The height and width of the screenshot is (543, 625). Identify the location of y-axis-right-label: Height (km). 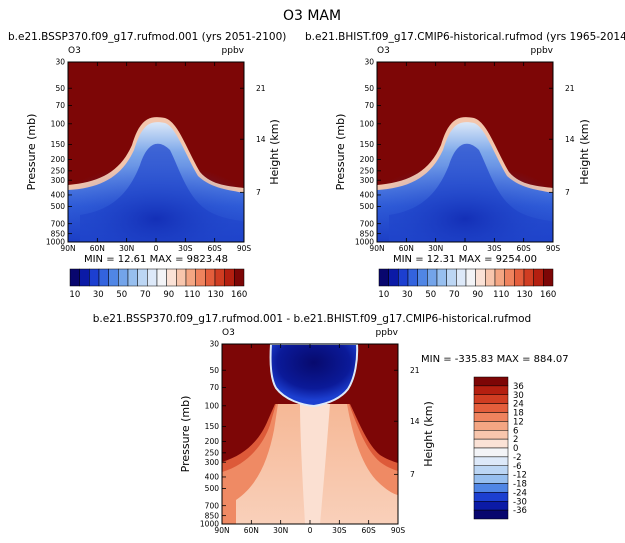
(584, 152).